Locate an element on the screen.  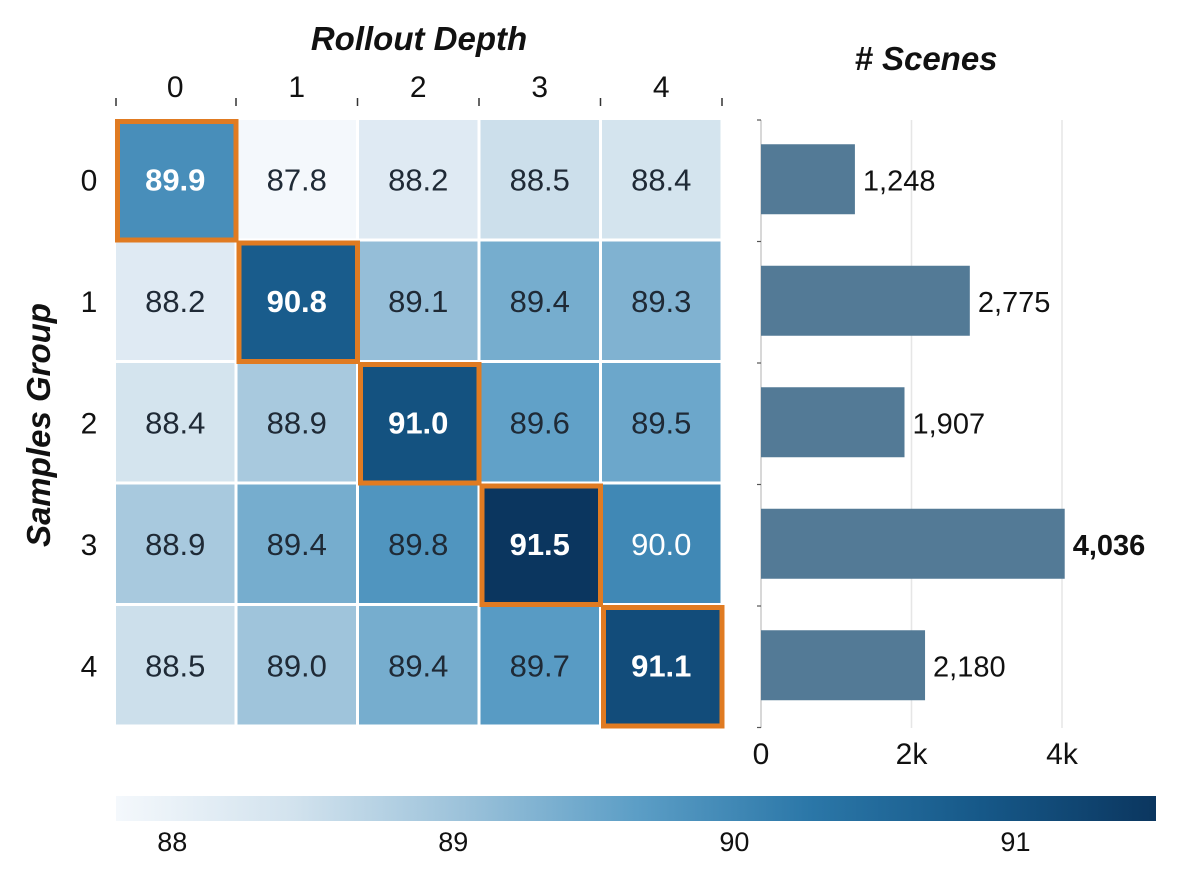
heatmap-cell-label: 89.3 is located at coordinates (661, 301).